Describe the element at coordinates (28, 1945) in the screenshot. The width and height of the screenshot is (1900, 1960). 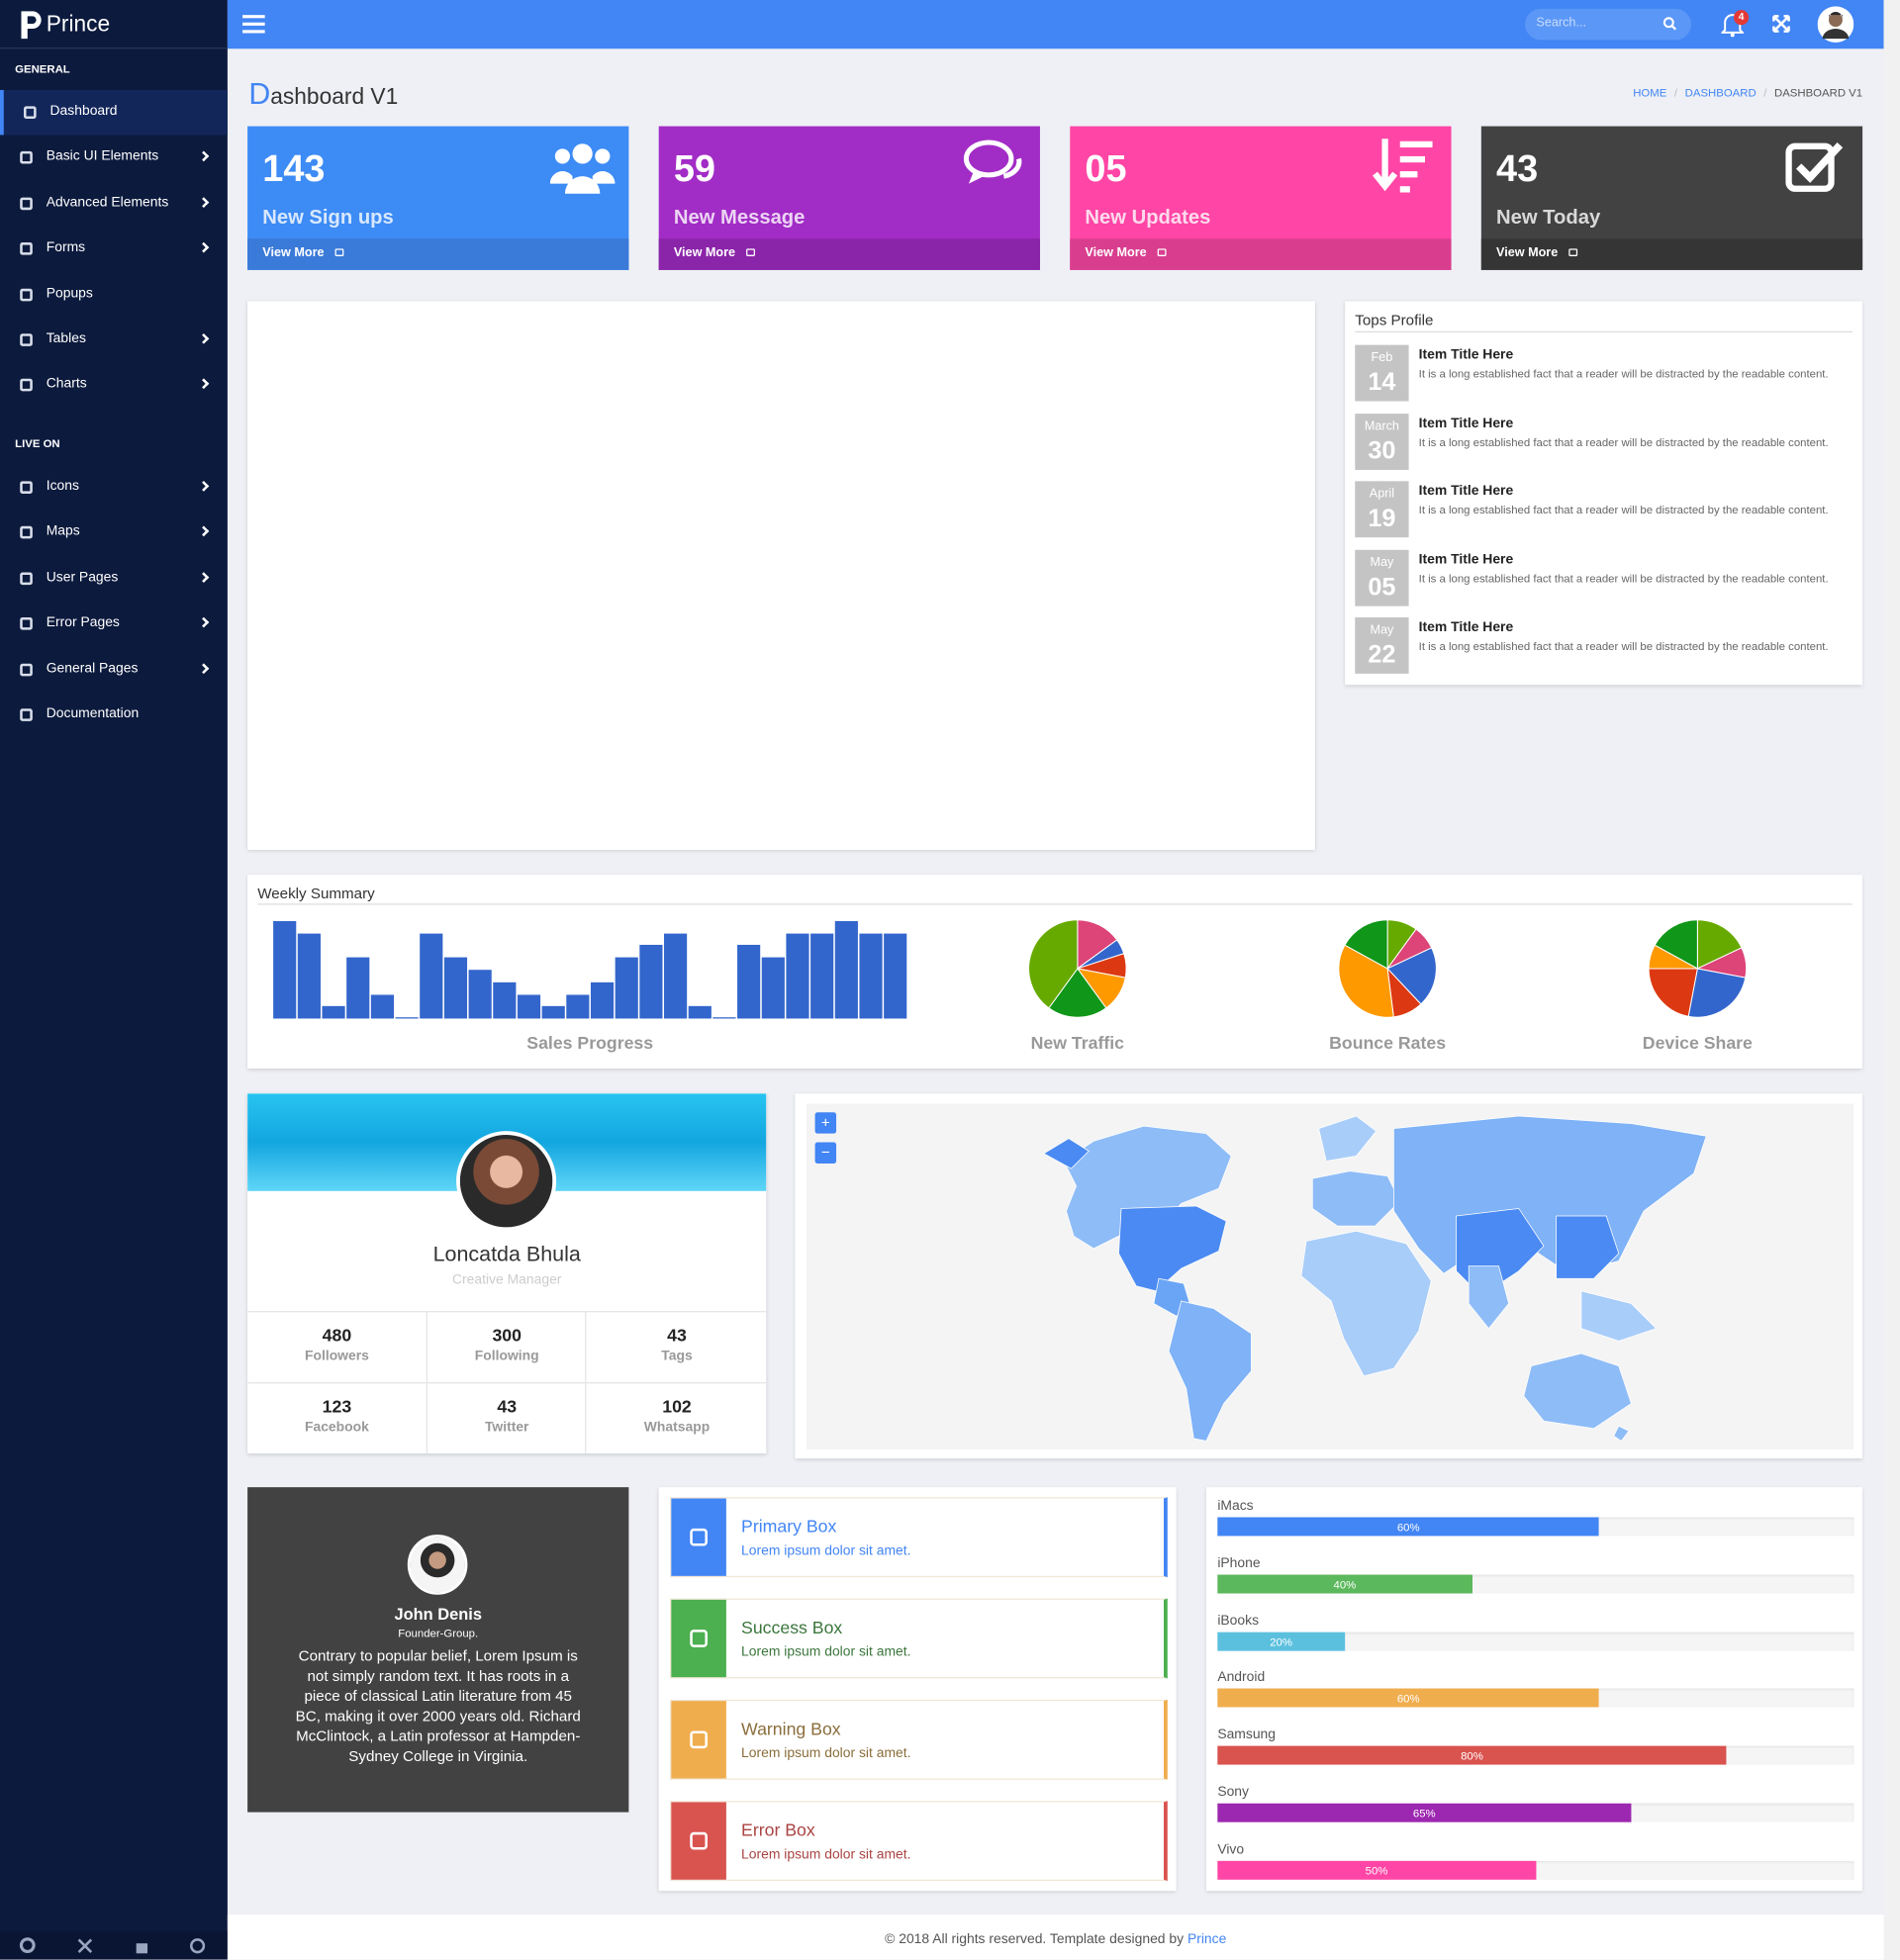
I see `settings-icon` at that location.